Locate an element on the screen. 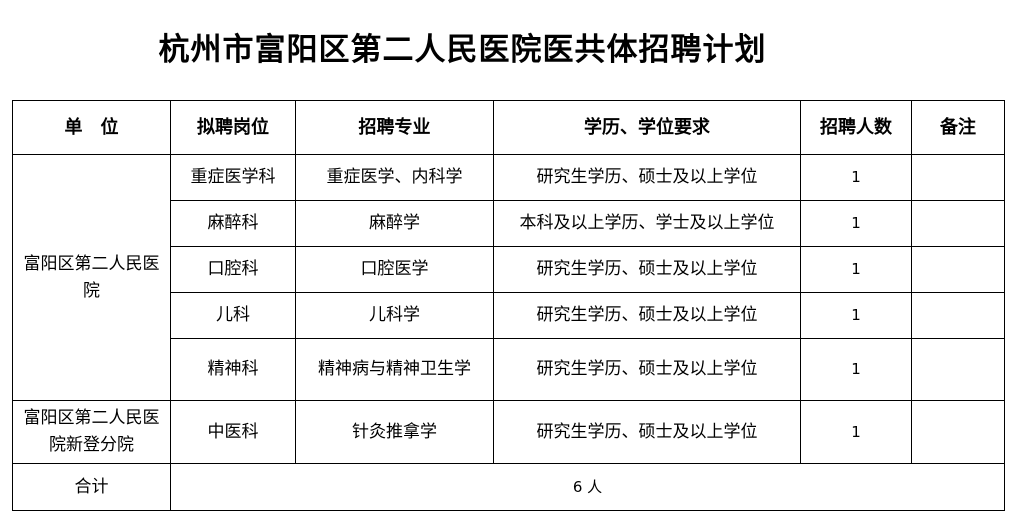 The image size is (1017, 523). header-row: 单 位 拟聘岗位 招聘专业 学历、学位要求 招聘人数 备注 is located at coordinates (508, 127).